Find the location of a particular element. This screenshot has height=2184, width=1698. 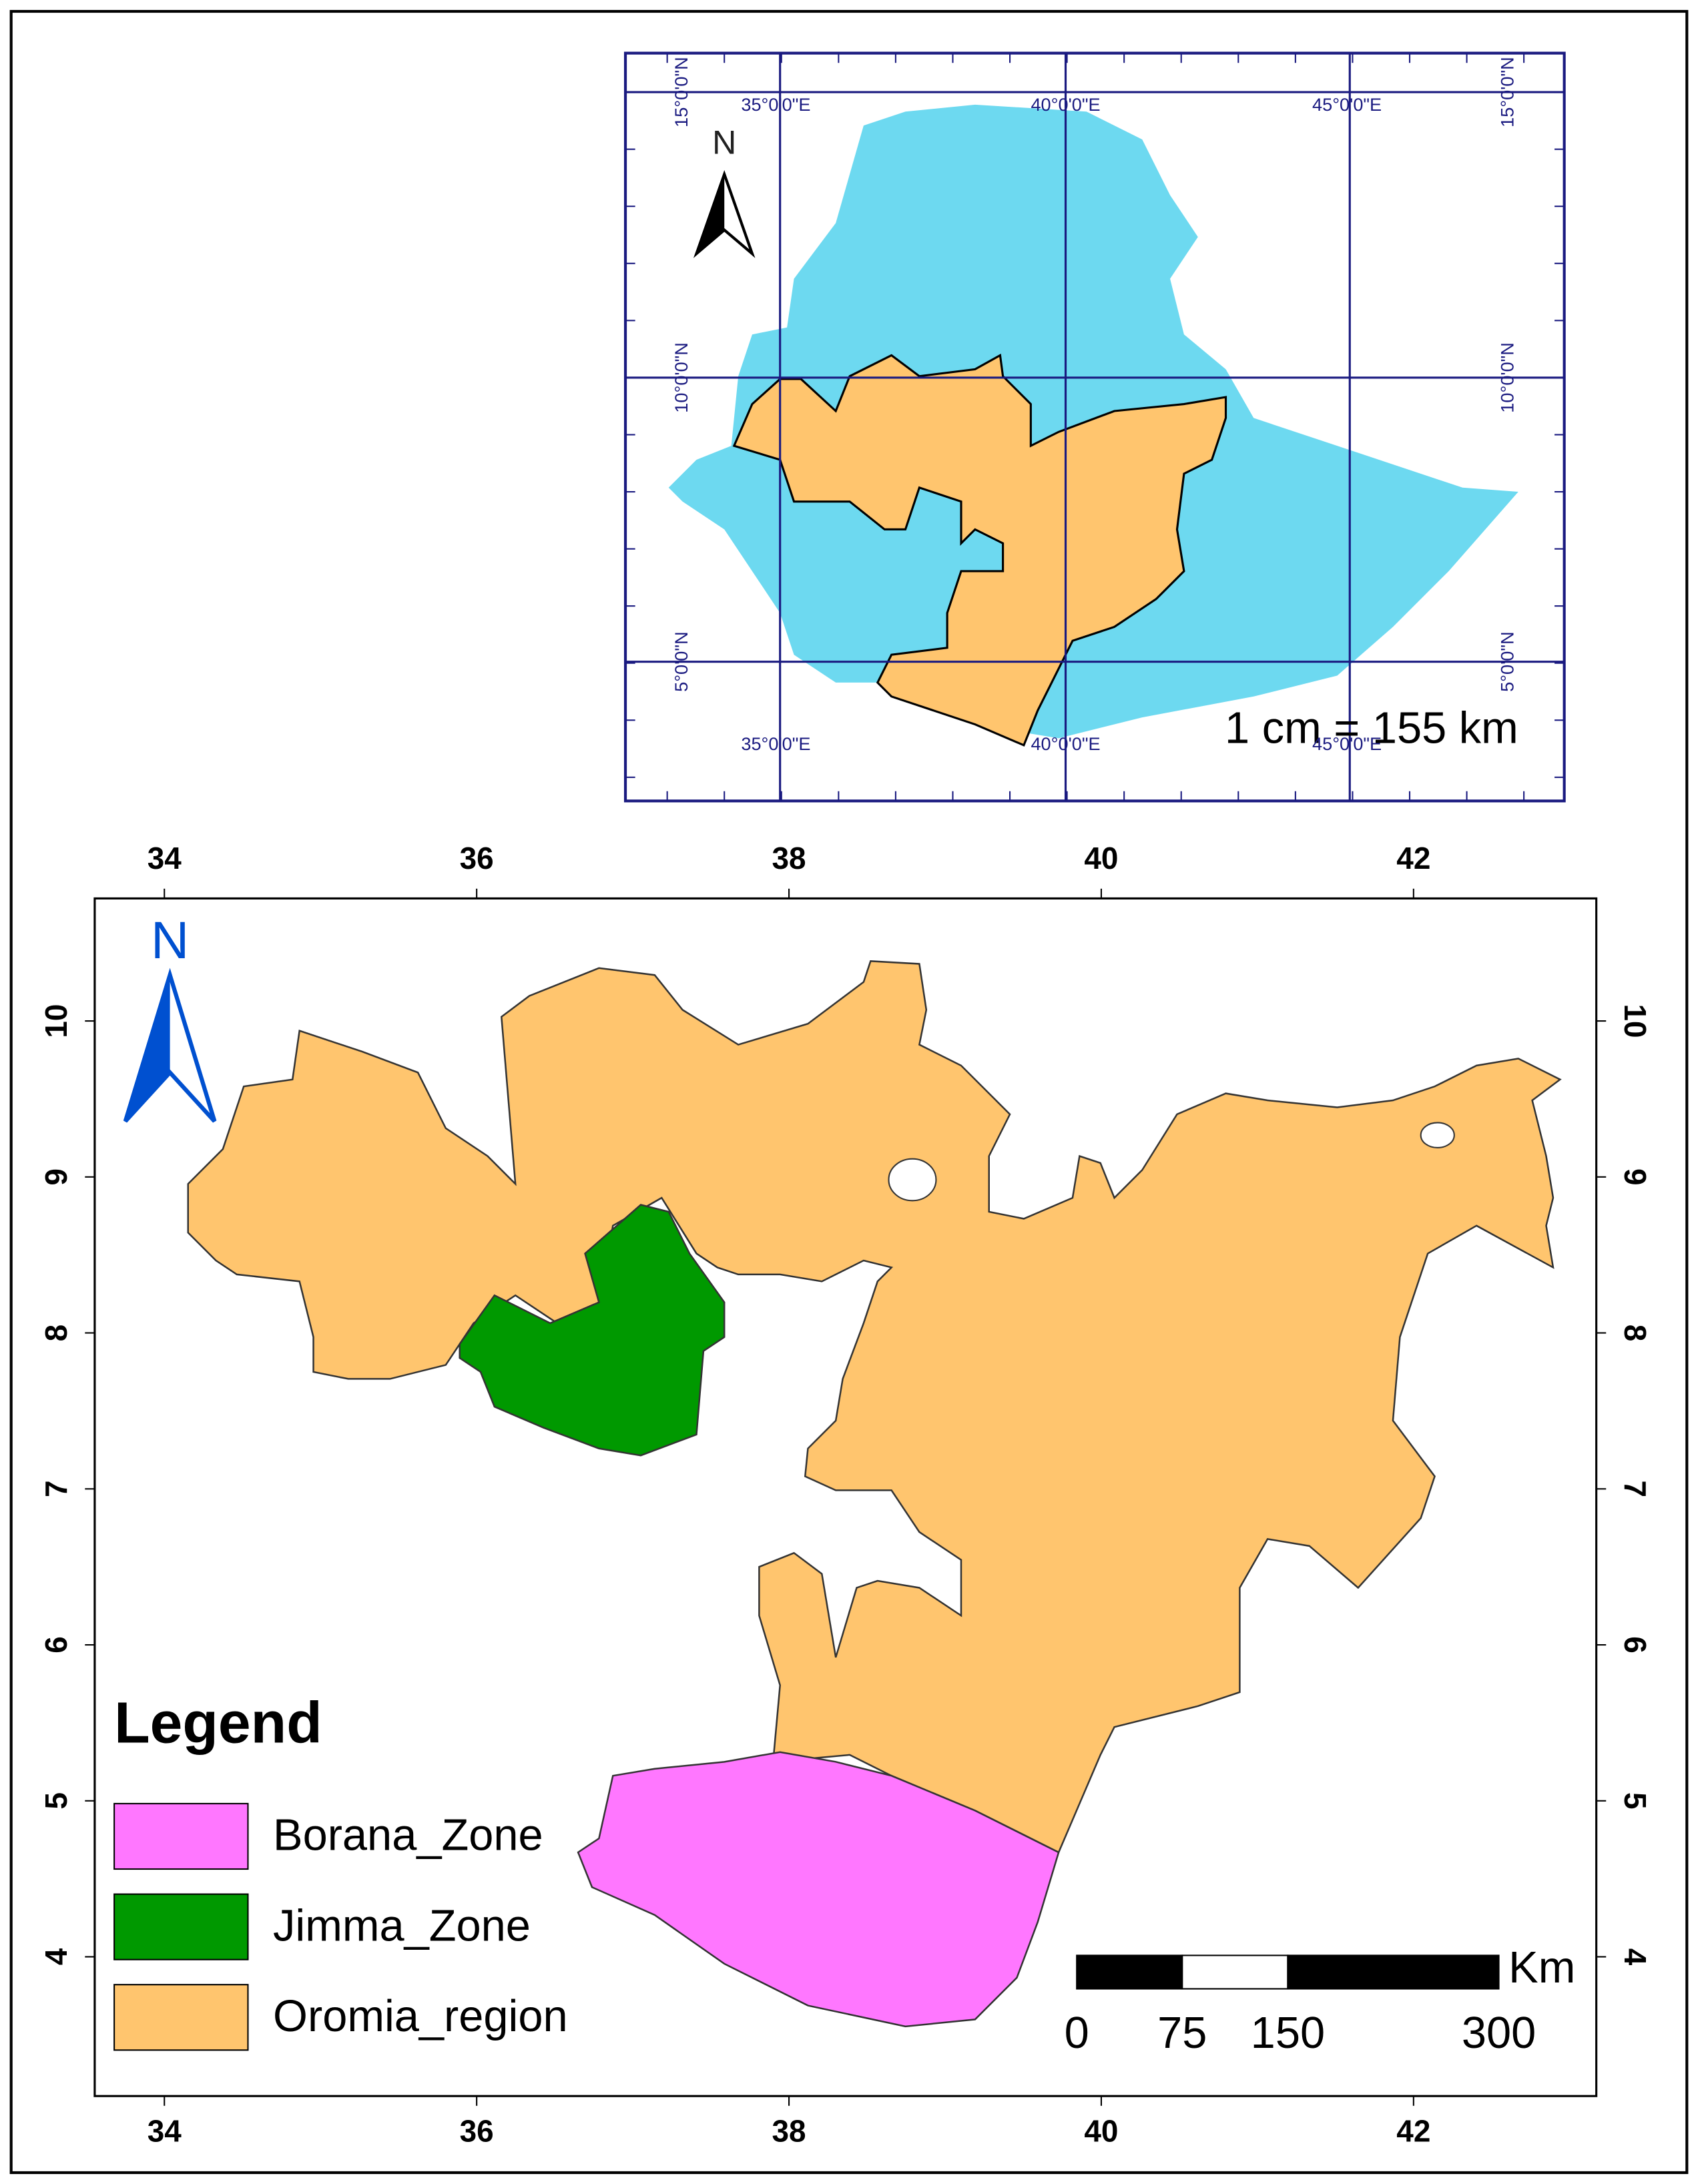

main-north-arrow: N is located at coordinates (170, 1016).